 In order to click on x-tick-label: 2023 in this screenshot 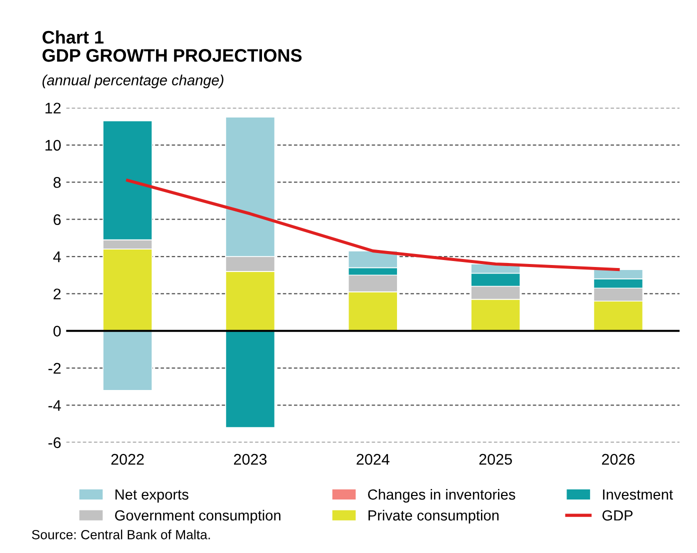, I will do `click(250, 459)`.